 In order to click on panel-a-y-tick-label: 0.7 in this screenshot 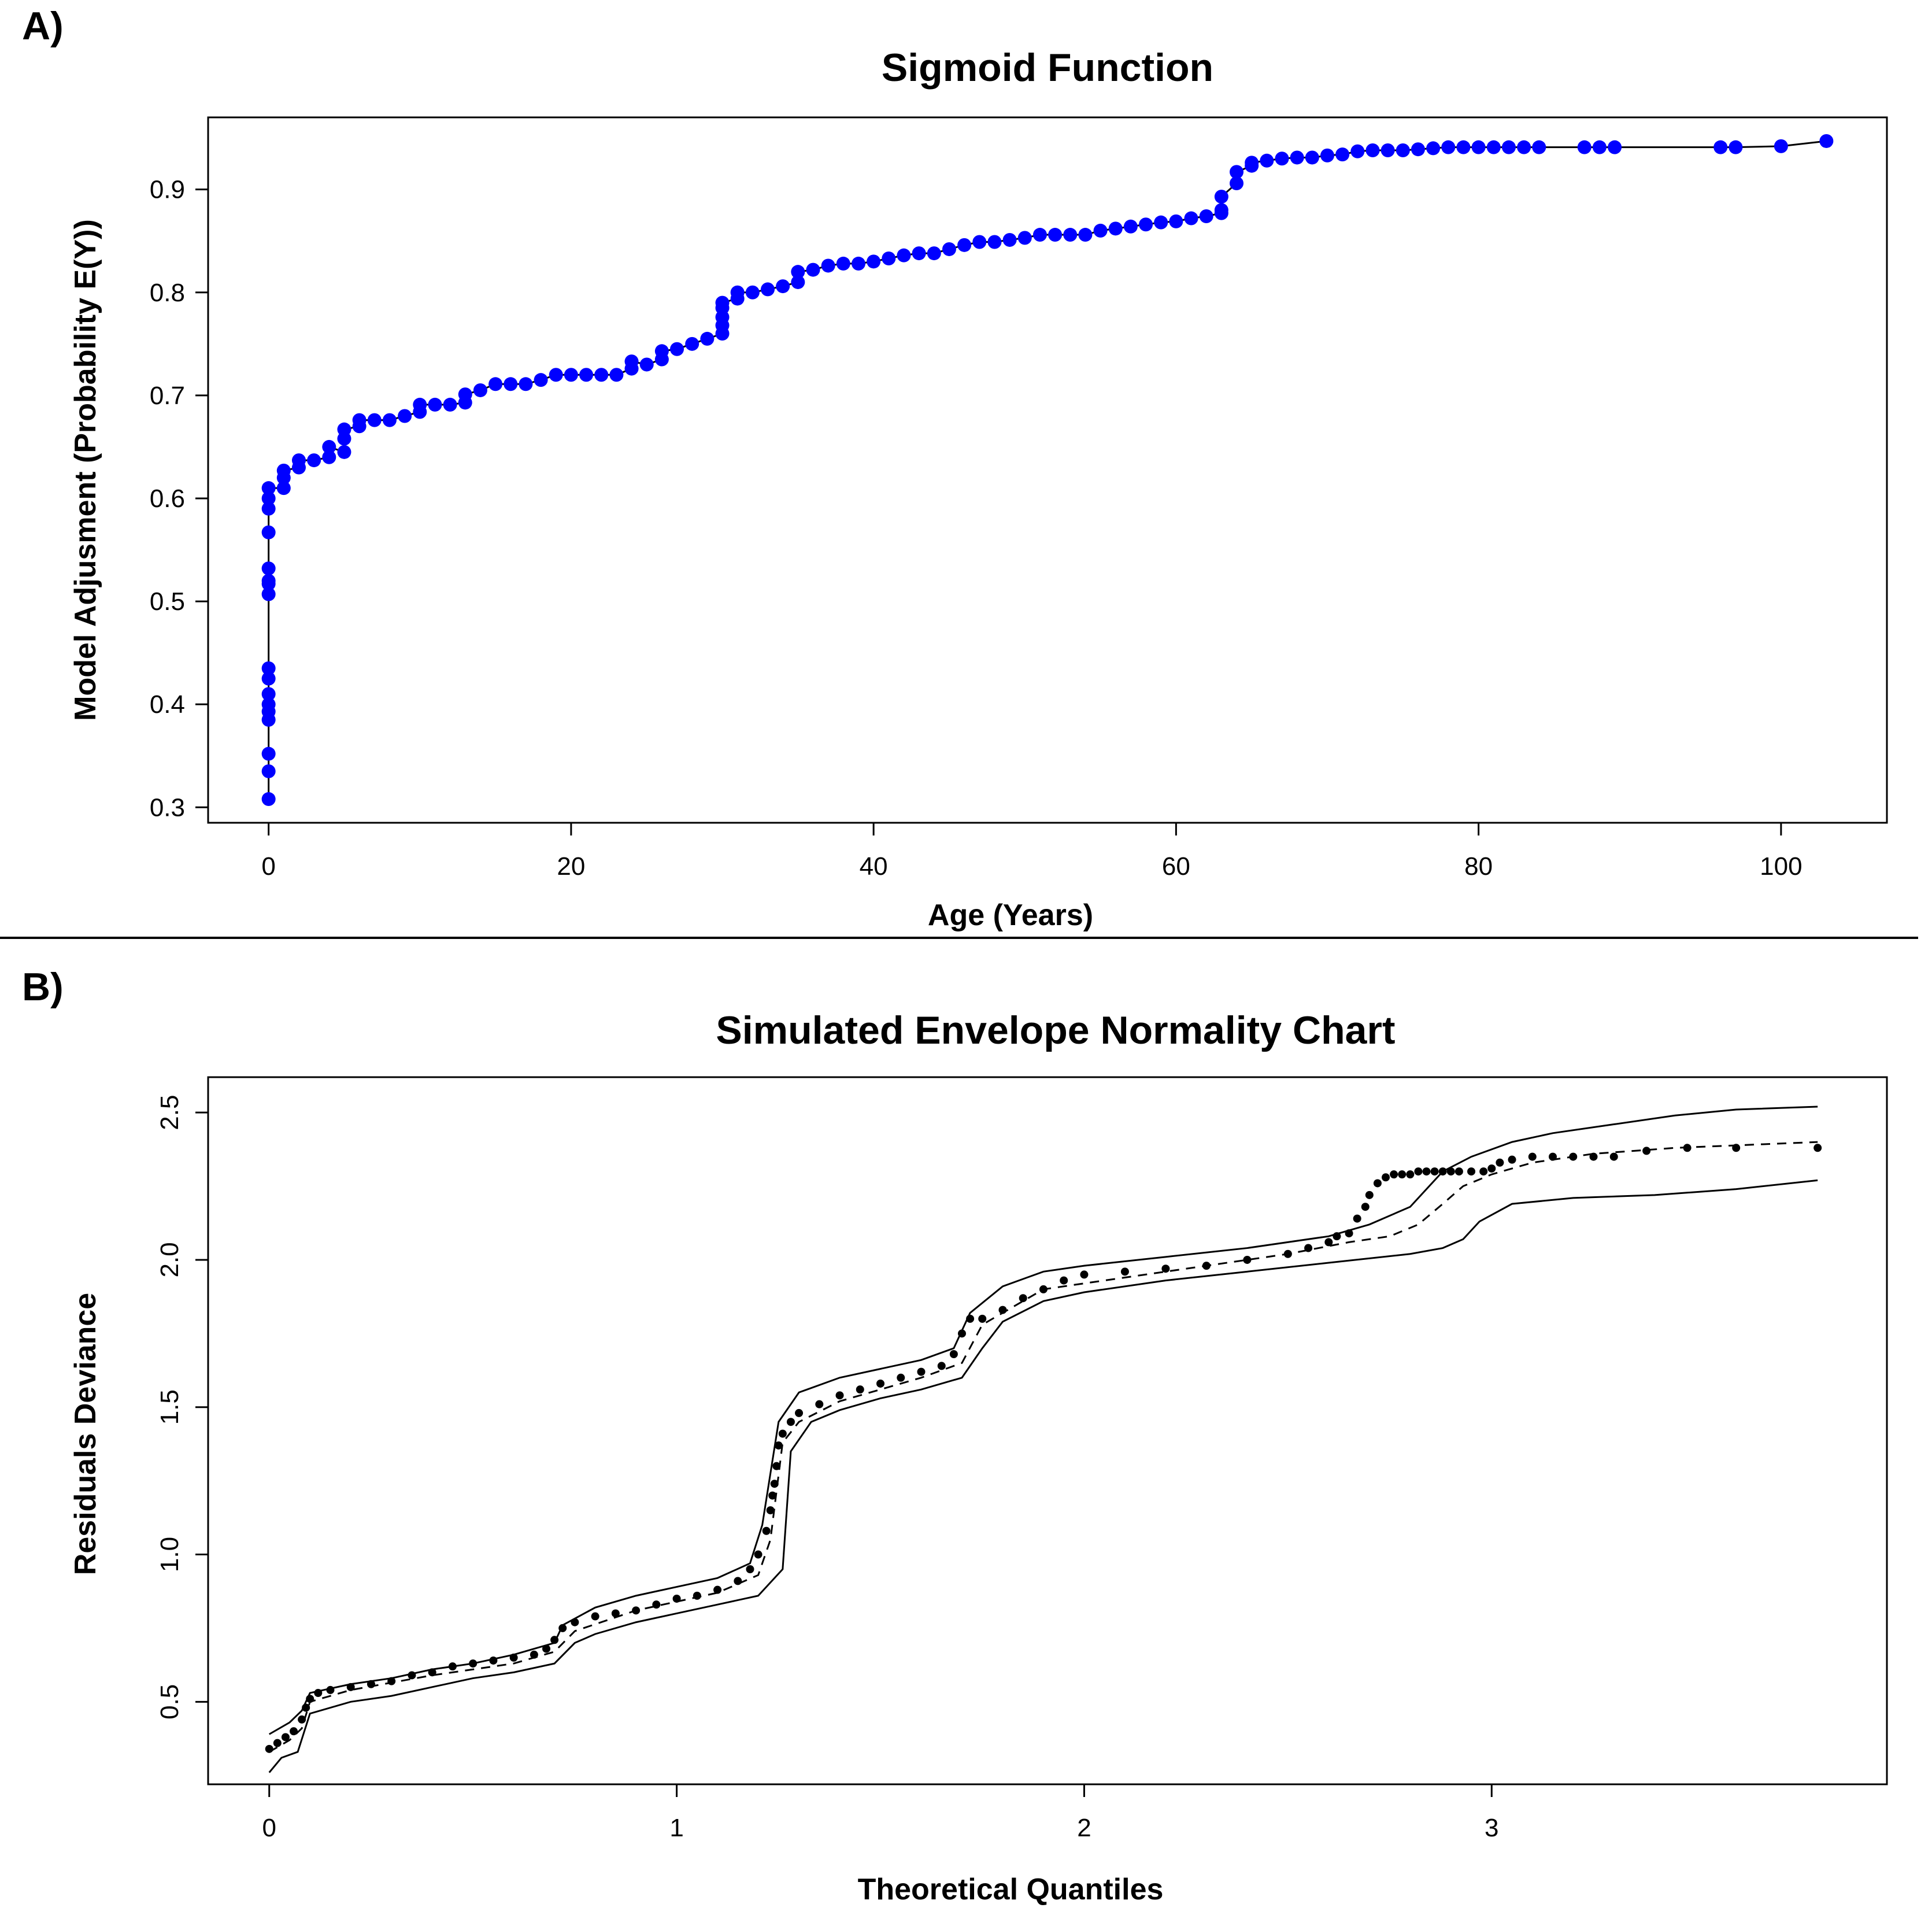, I will do `click(168, 396)`.